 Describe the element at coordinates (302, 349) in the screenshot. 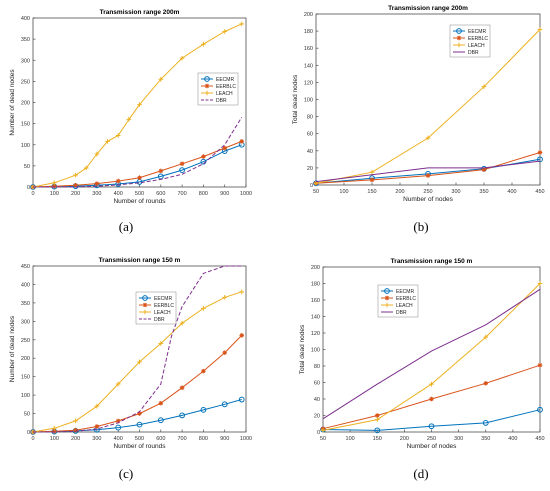

I see `y-axis-label: Total dead nodes` at that location.